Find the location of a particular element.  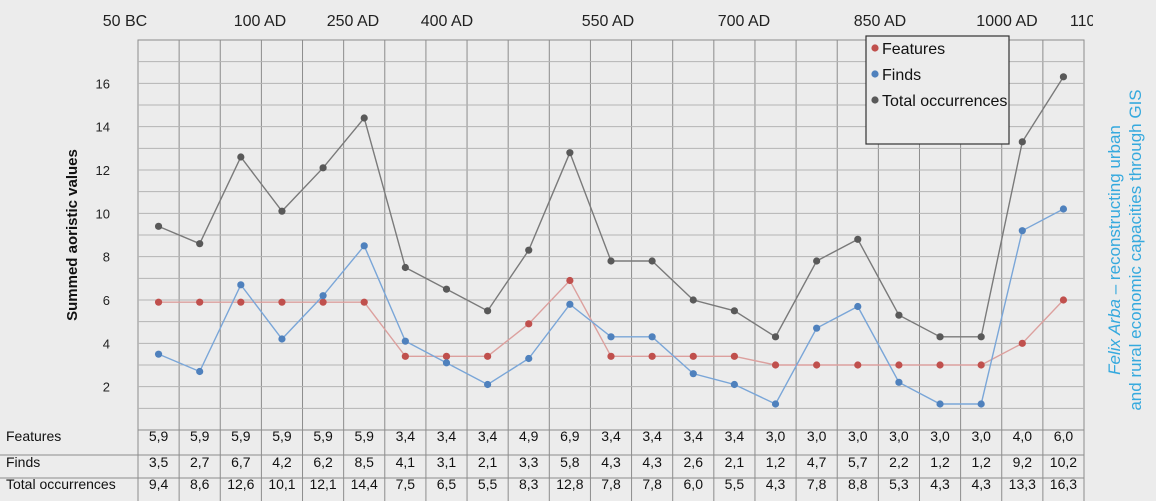

top-axis-label: 100 AD is located at coordinates (260, 21).